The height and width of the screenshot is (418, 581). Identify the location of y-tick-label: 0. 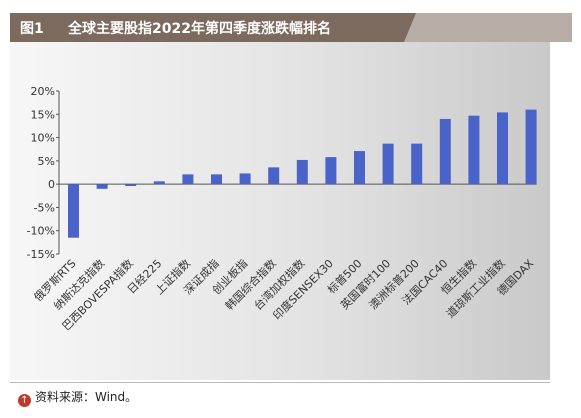
(51, 184).